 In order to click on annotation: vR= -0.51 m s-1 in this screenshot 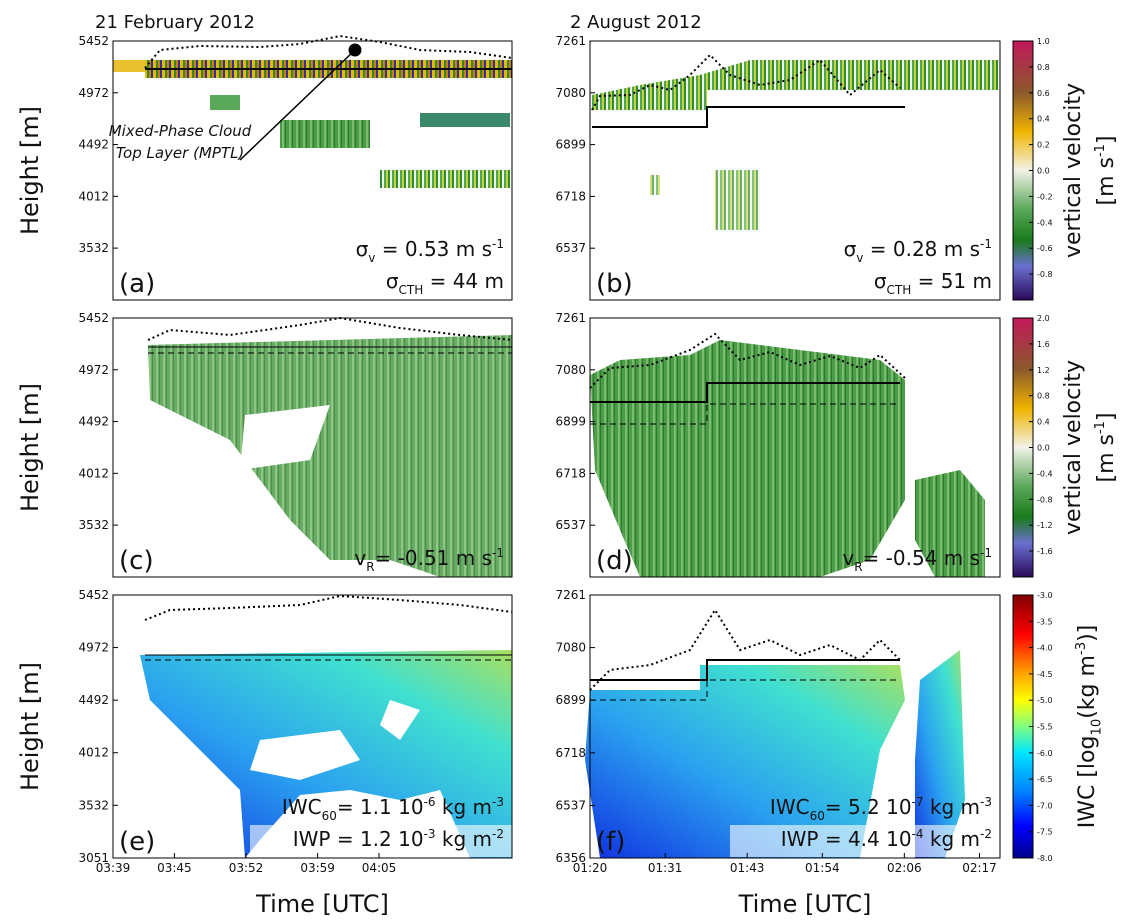, I will do `click(429, 560)`.